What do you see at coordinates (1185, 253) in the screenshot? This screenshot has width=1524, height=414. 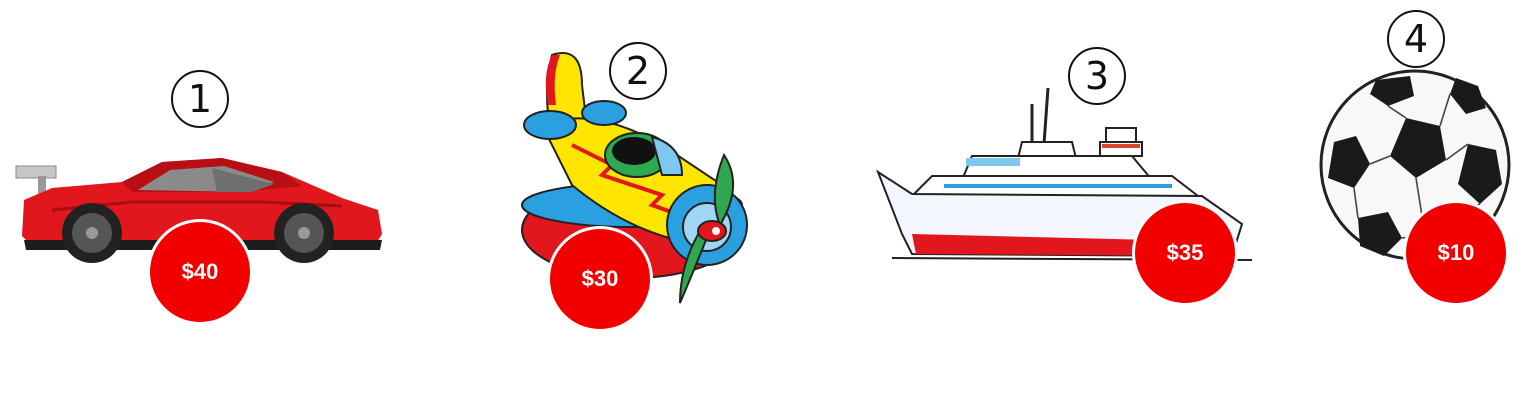 I see `price-badge: $35` at bounding box center [1185, 253].